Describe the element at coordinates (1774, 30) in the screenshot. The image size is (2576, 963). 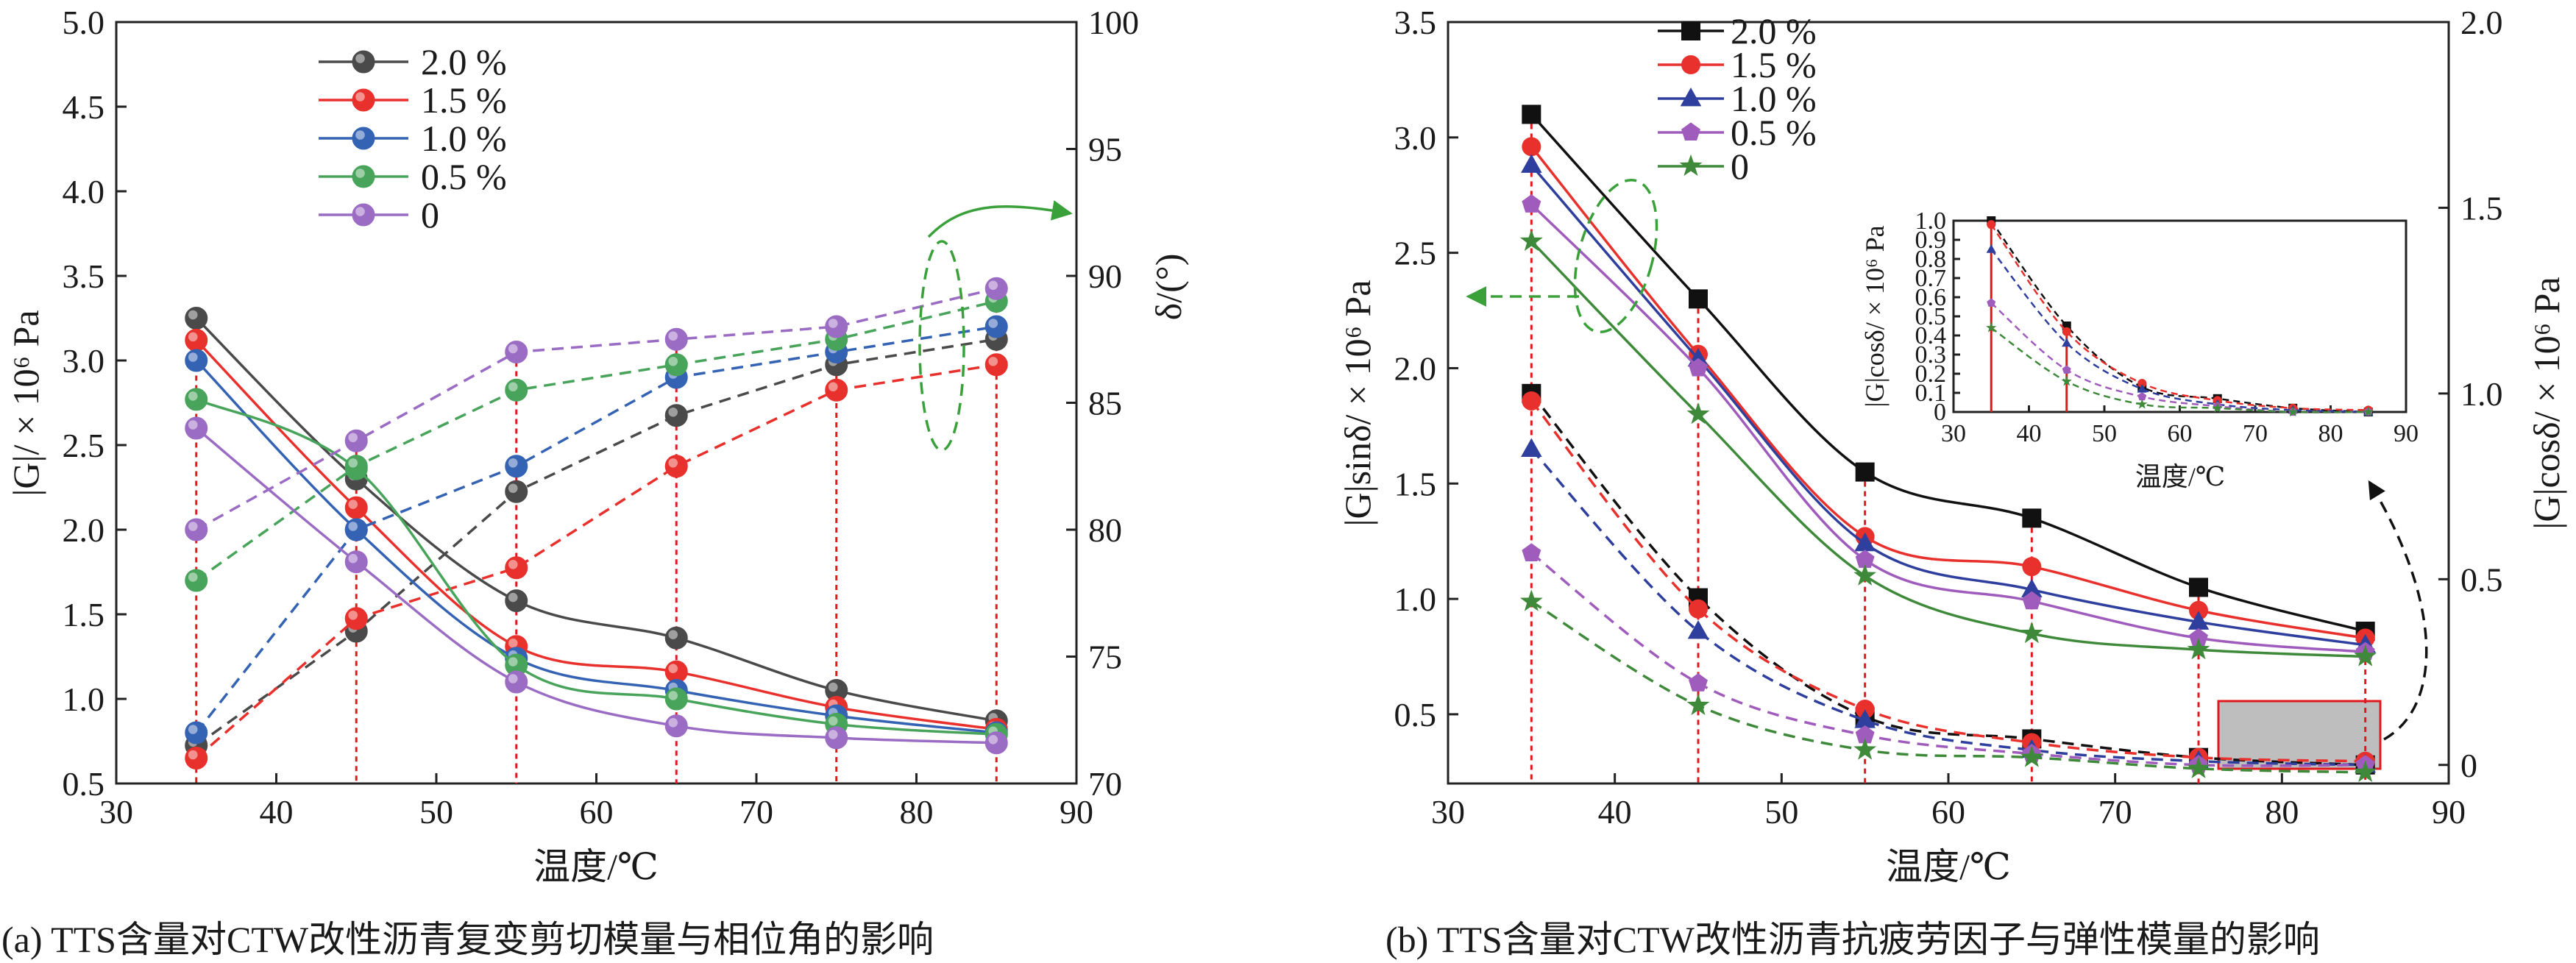
I see `b-legend-label: 2.0 %` at that location.